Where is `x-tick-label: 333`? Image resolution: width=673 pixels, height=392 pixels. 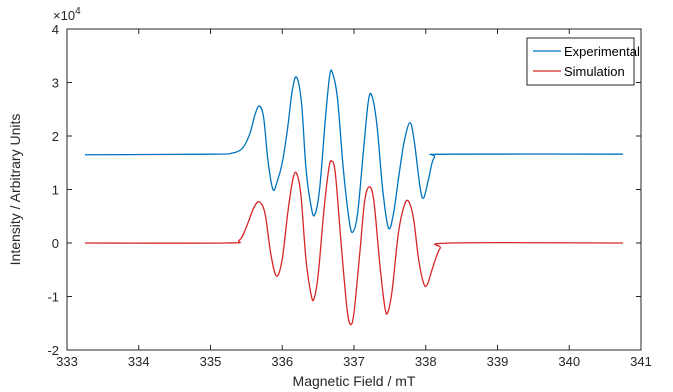
x-tick-label: 333 is located at coordinates (67, 361).